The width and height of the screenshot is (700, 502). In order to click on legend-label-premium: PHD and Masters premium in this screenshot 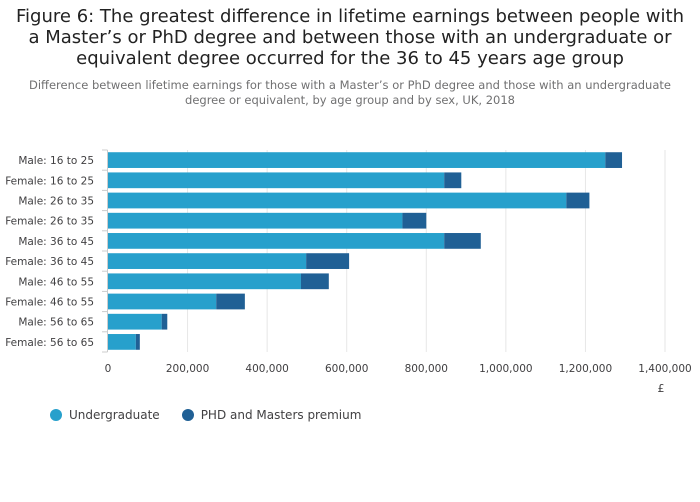, I will do `click(281, 415)`.